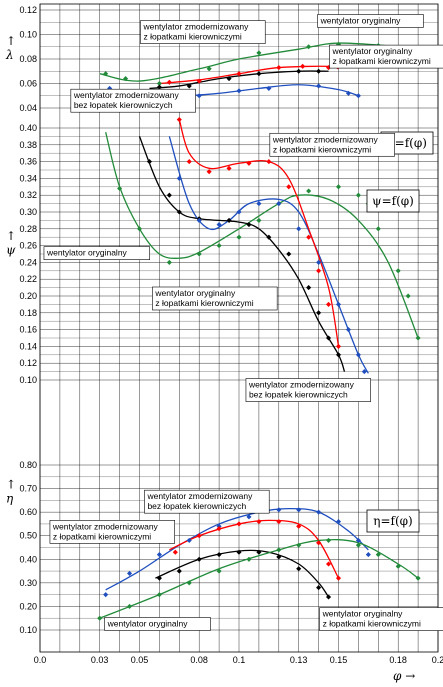 The width and height of the screenshot is (443, 687). What do you see at coordinates (28, 246) in the screenshot?
I see `y-tick-label: 0.26` at bounding box center [28, 246].